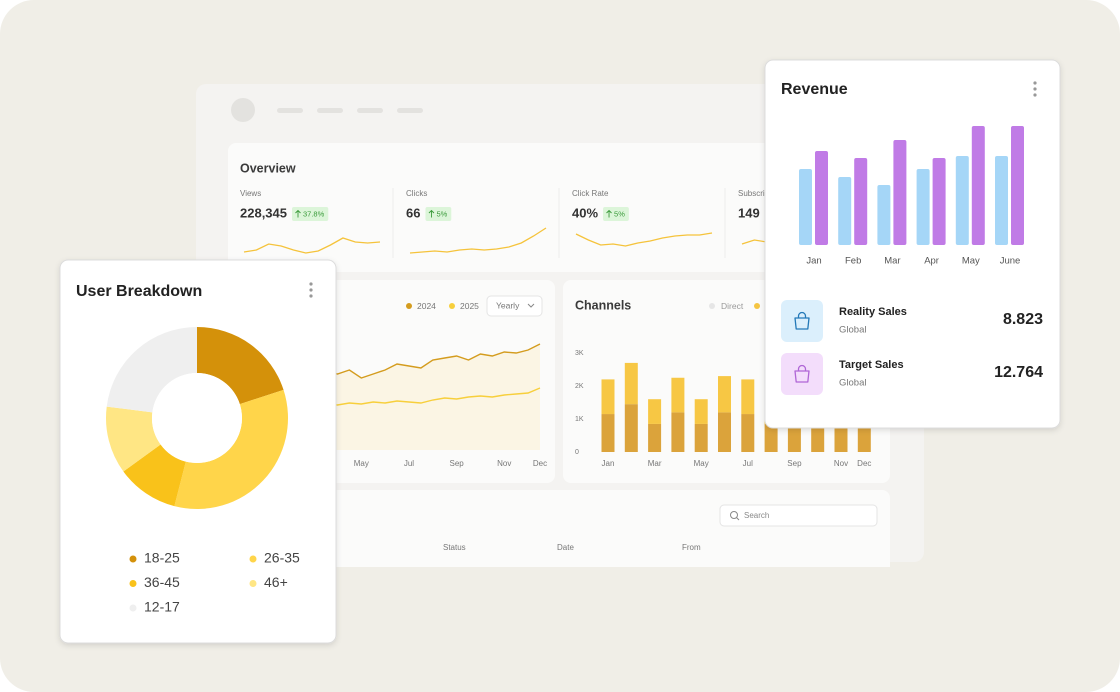  I want to click on legend-label: 12-17, so click(162, 607).